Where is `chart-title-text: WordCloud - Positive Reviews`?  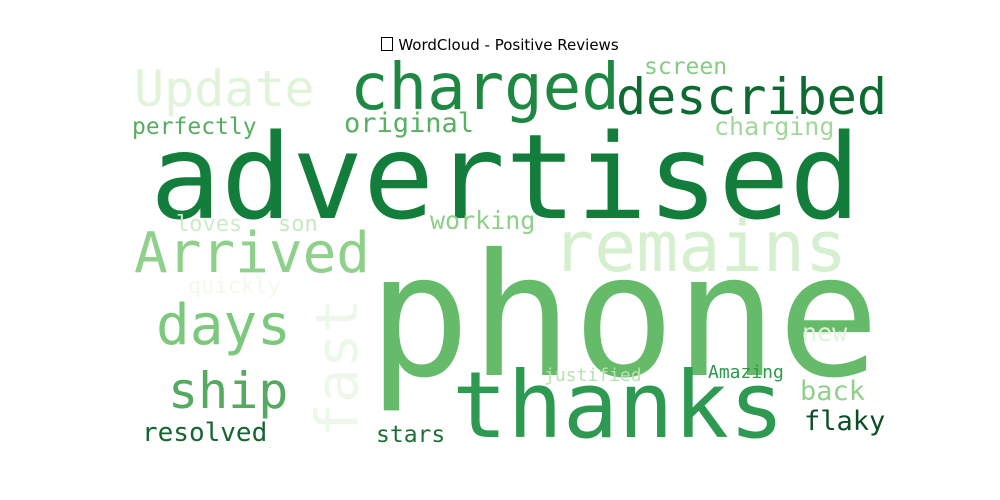
chart-title-text: WordCloud - Positive Reviews is located at coordinates (508, 45).